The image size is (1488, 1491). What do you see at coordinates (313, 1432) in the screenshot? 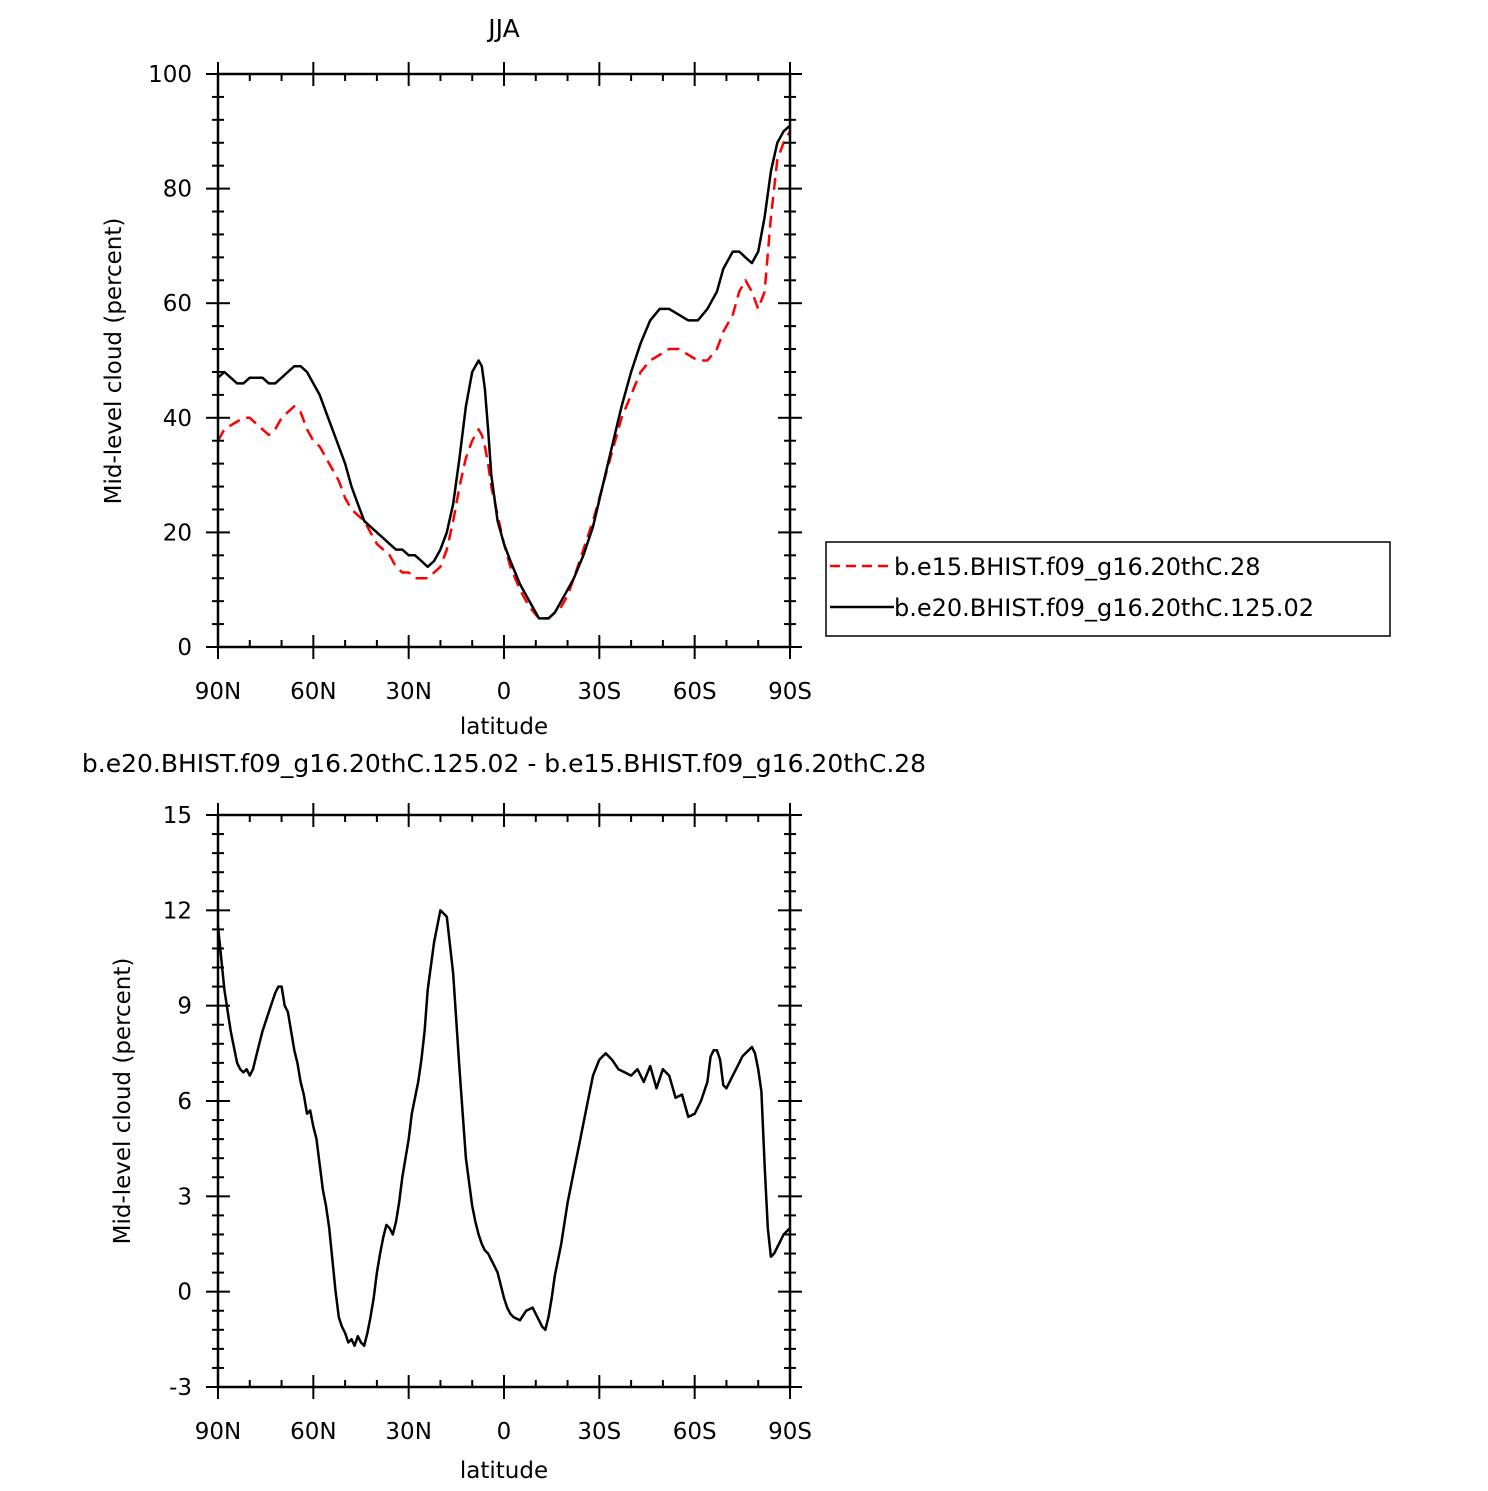
I see `bottom-x-tick-label: 60N` at bounding box center [313, 1432].